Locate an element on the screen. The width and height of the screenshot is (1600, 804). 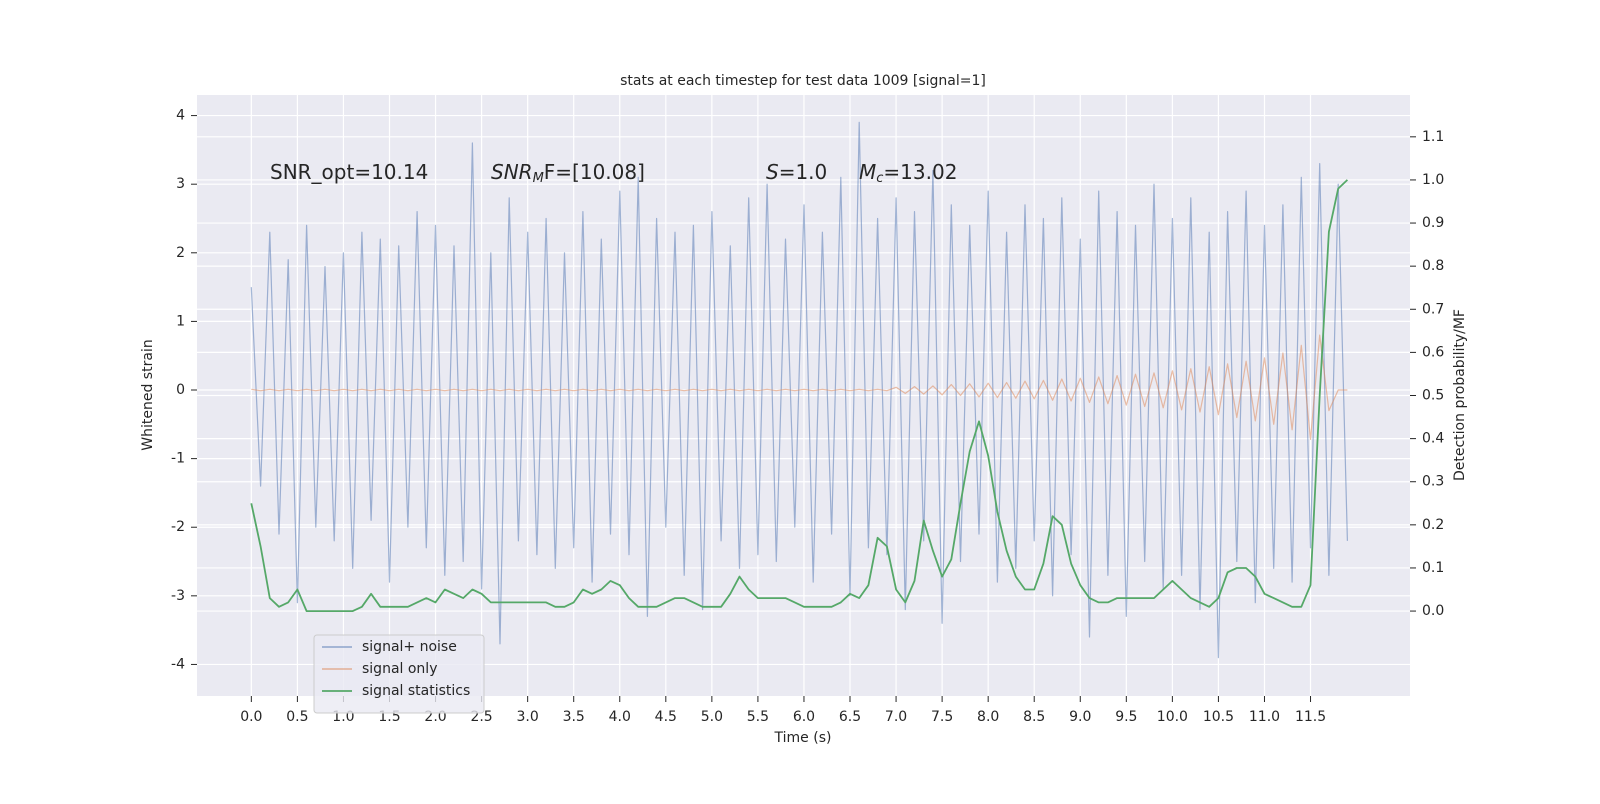
y-tick-label: 0 is located at coordinates (180, 390).